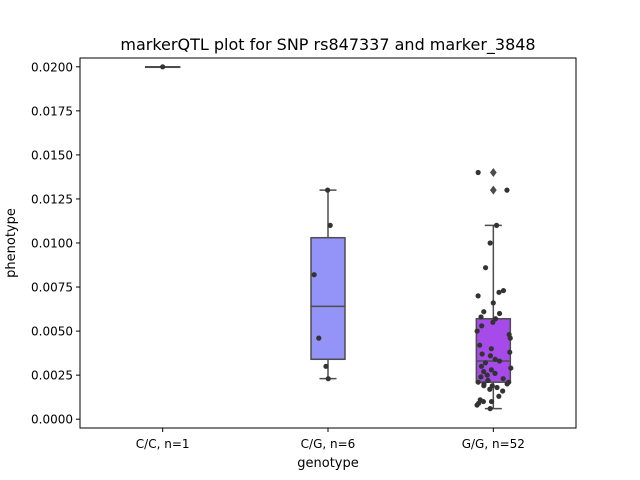  Describe the element at coordinates (493, 444) in the screenshot. I see `x-tick-label: G/G, n=52` at that location.